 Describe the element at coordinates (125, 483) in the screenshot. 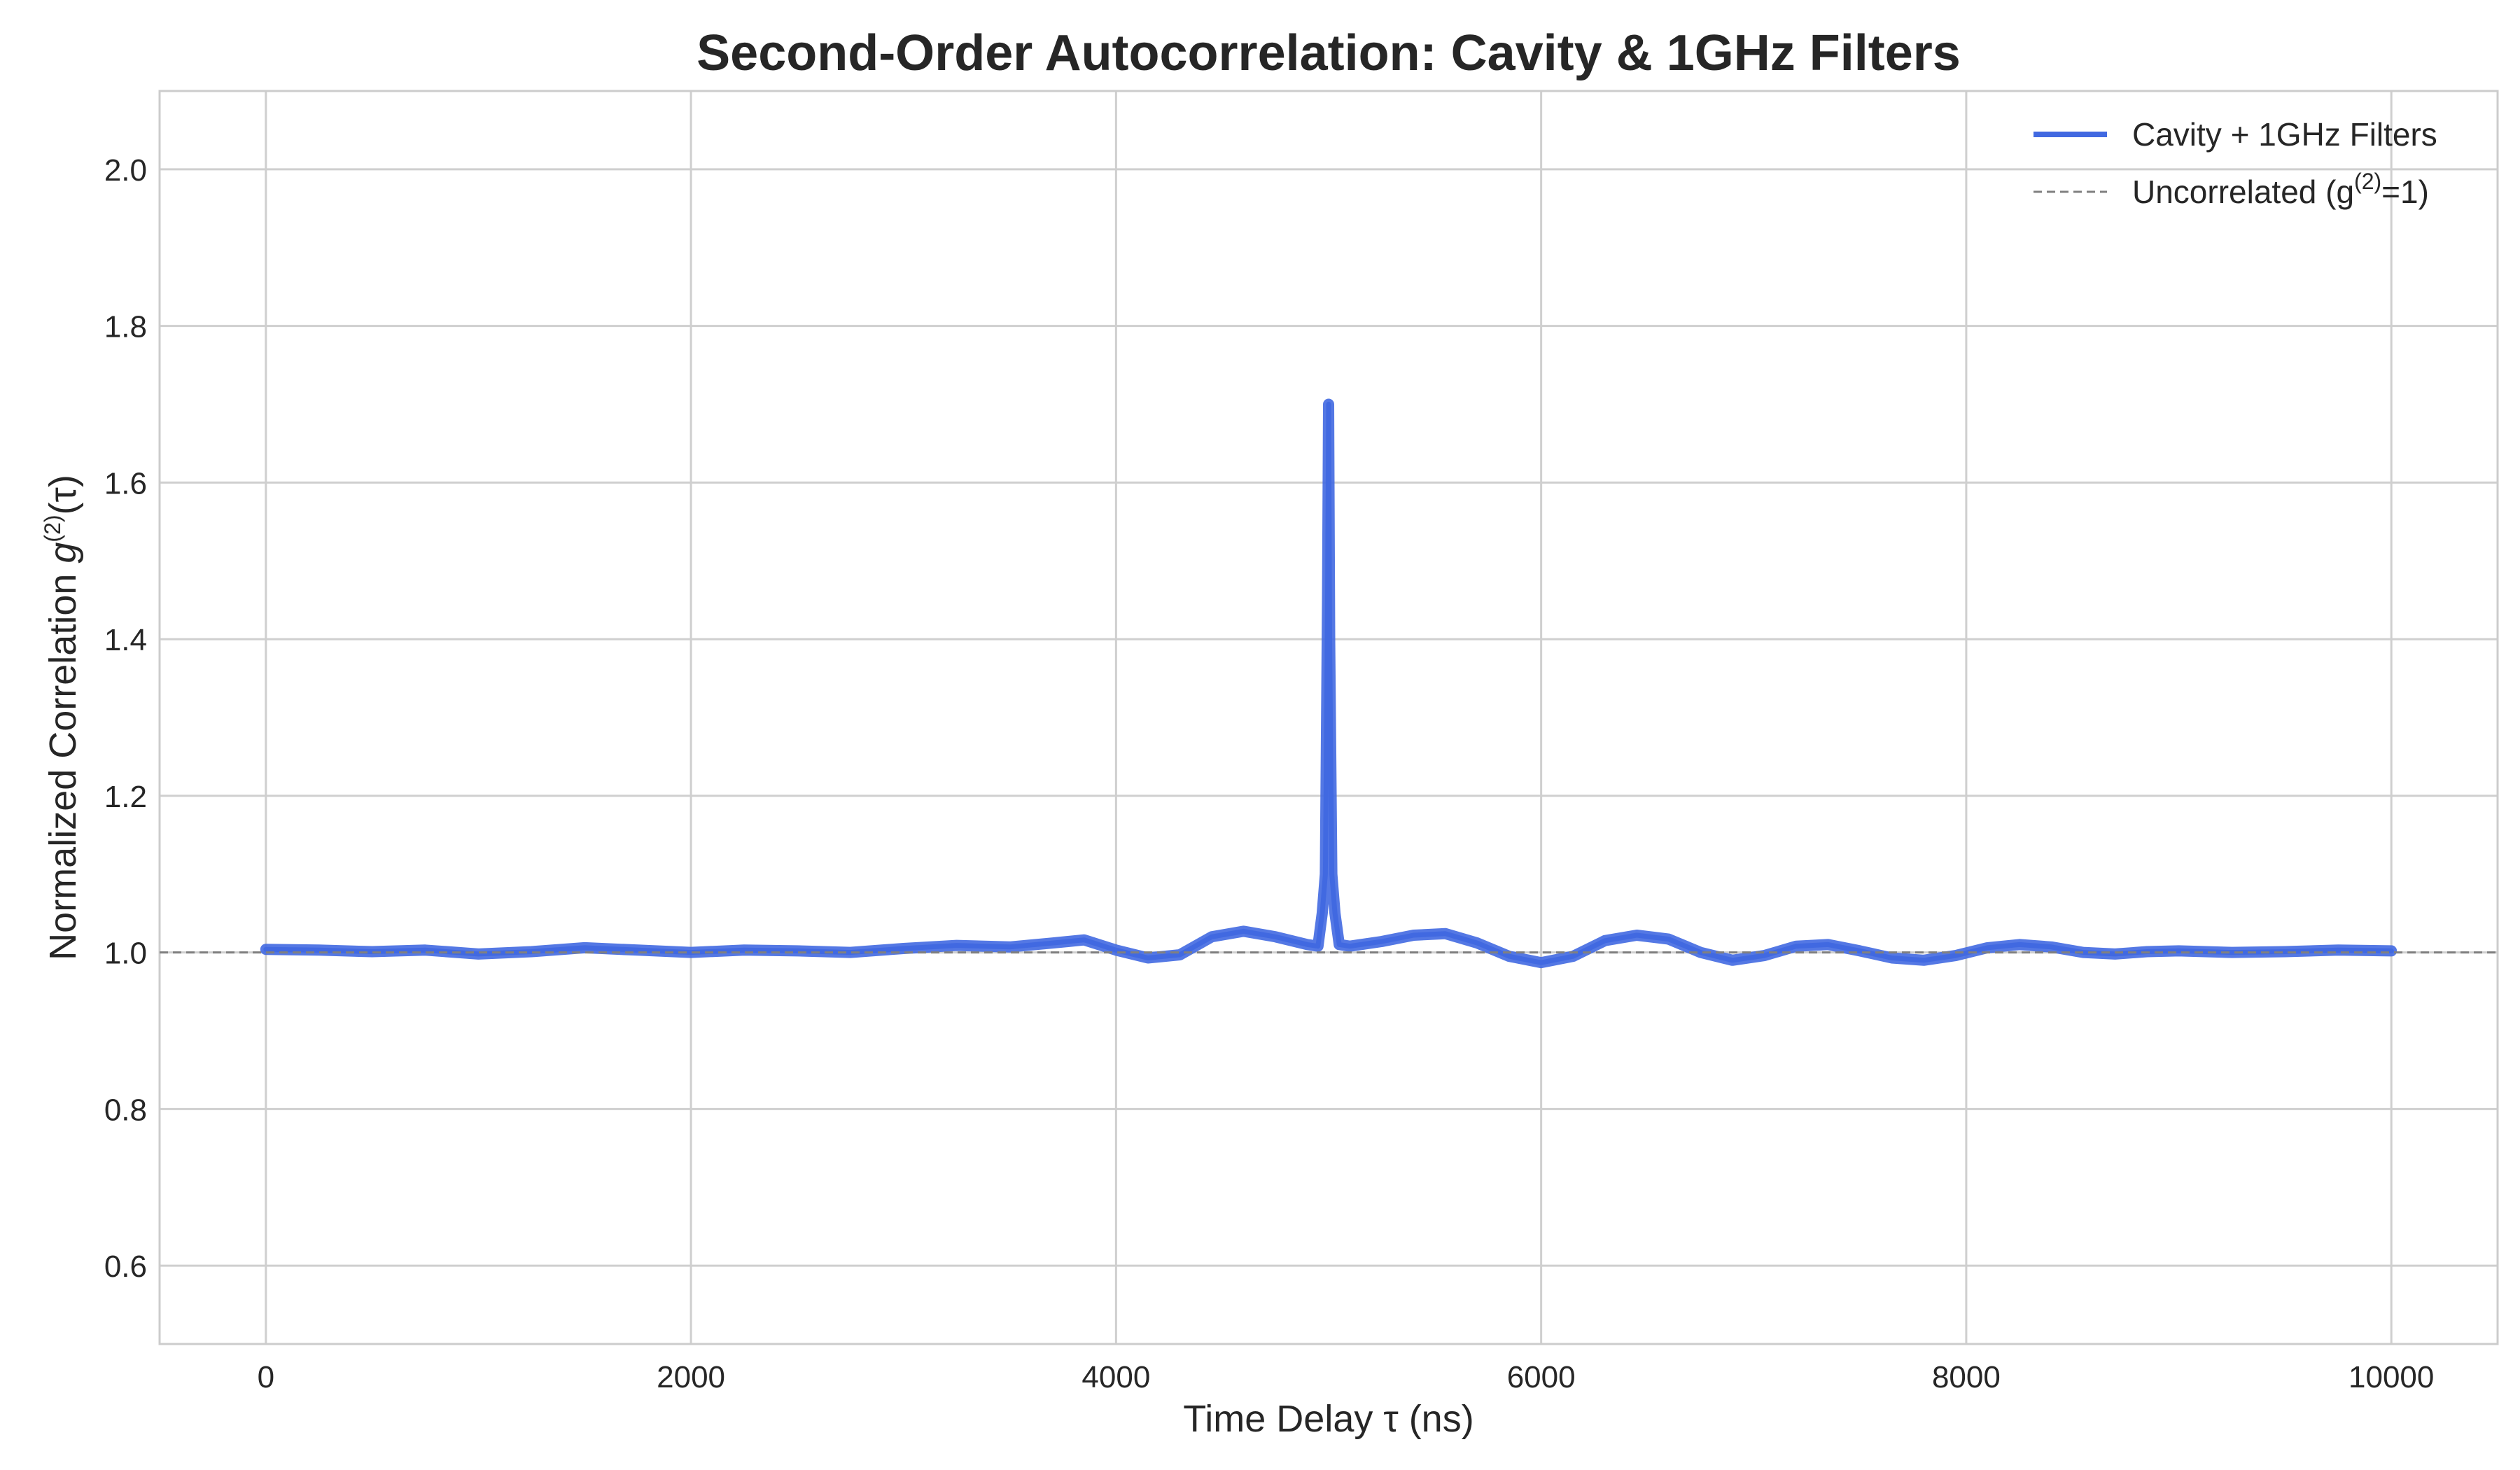

I see `y-tick-label: 1.6` at that location.